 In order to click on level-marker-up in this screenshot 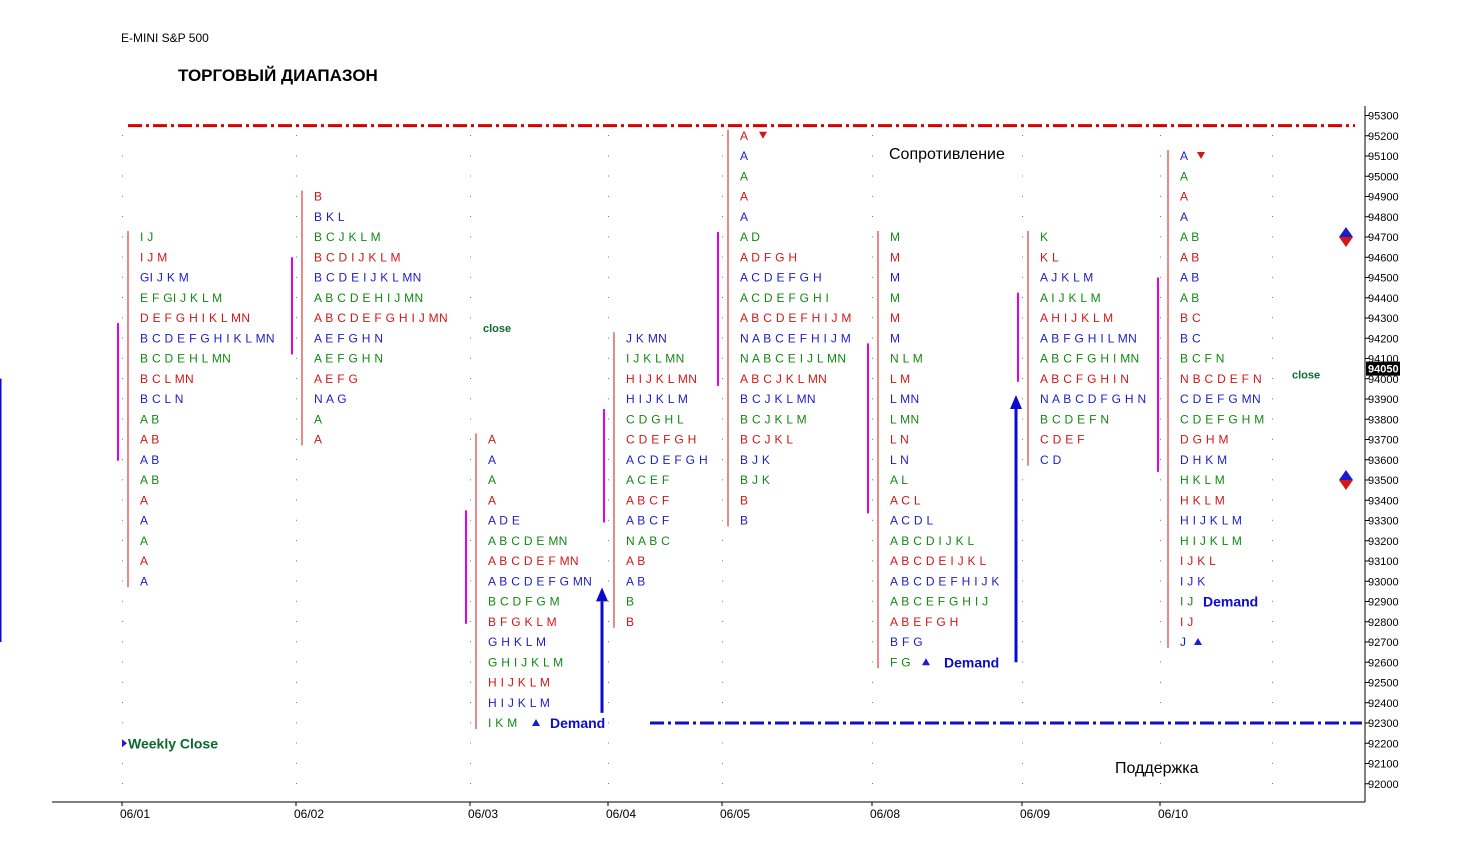, I will do `click(1346, 475)`.